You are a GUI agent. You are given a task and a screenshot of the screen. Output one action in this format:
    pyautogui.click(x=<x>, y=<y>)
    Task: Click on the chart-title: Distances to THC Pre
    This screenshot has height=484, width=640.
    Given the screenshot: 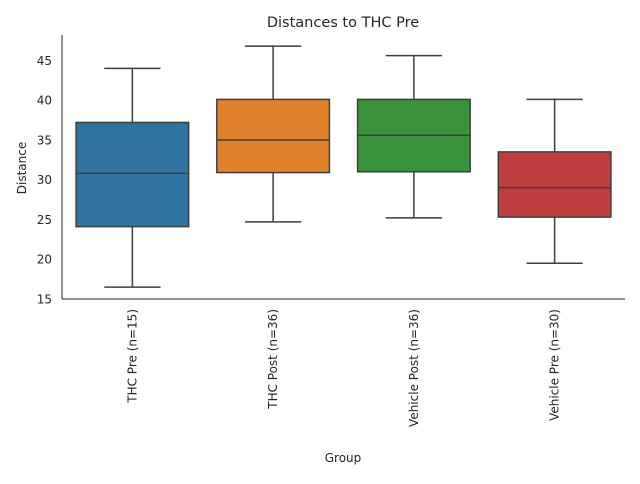 What is the action you would take?
    pyautogui.click(x=343, y=23)
    